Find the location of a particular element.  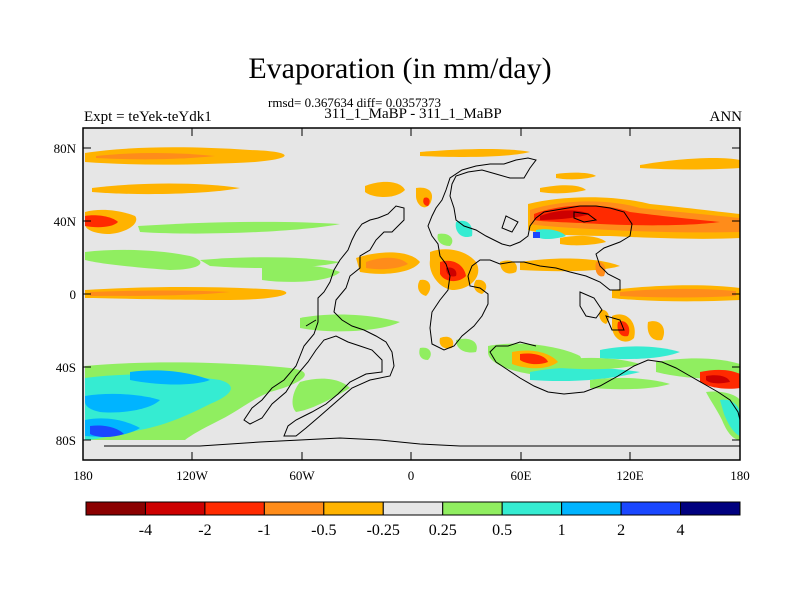

stats-line: rmsd= 0.367634 diff= 0.0357373 is located at coordinates (354, 102).